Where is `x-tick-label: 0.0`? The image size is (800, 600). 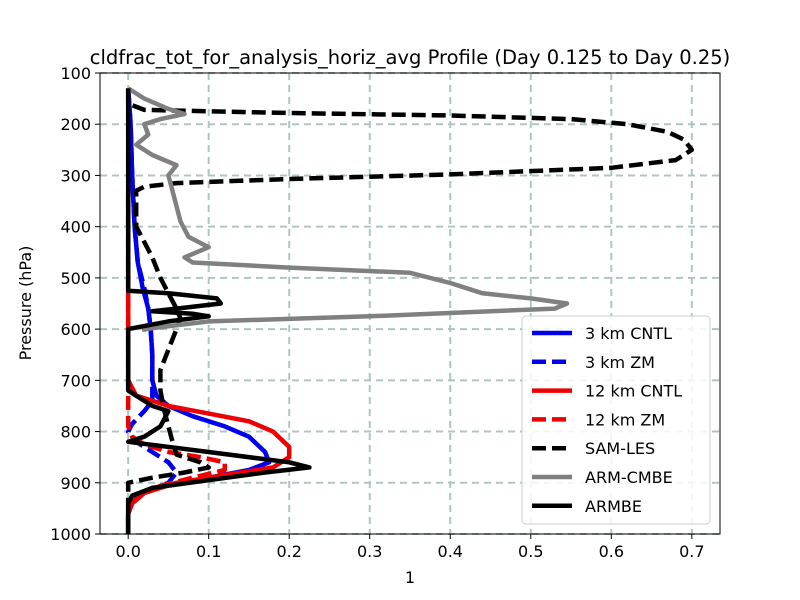 x-tick-label: 0.0 is located at coordinates (127, 551).